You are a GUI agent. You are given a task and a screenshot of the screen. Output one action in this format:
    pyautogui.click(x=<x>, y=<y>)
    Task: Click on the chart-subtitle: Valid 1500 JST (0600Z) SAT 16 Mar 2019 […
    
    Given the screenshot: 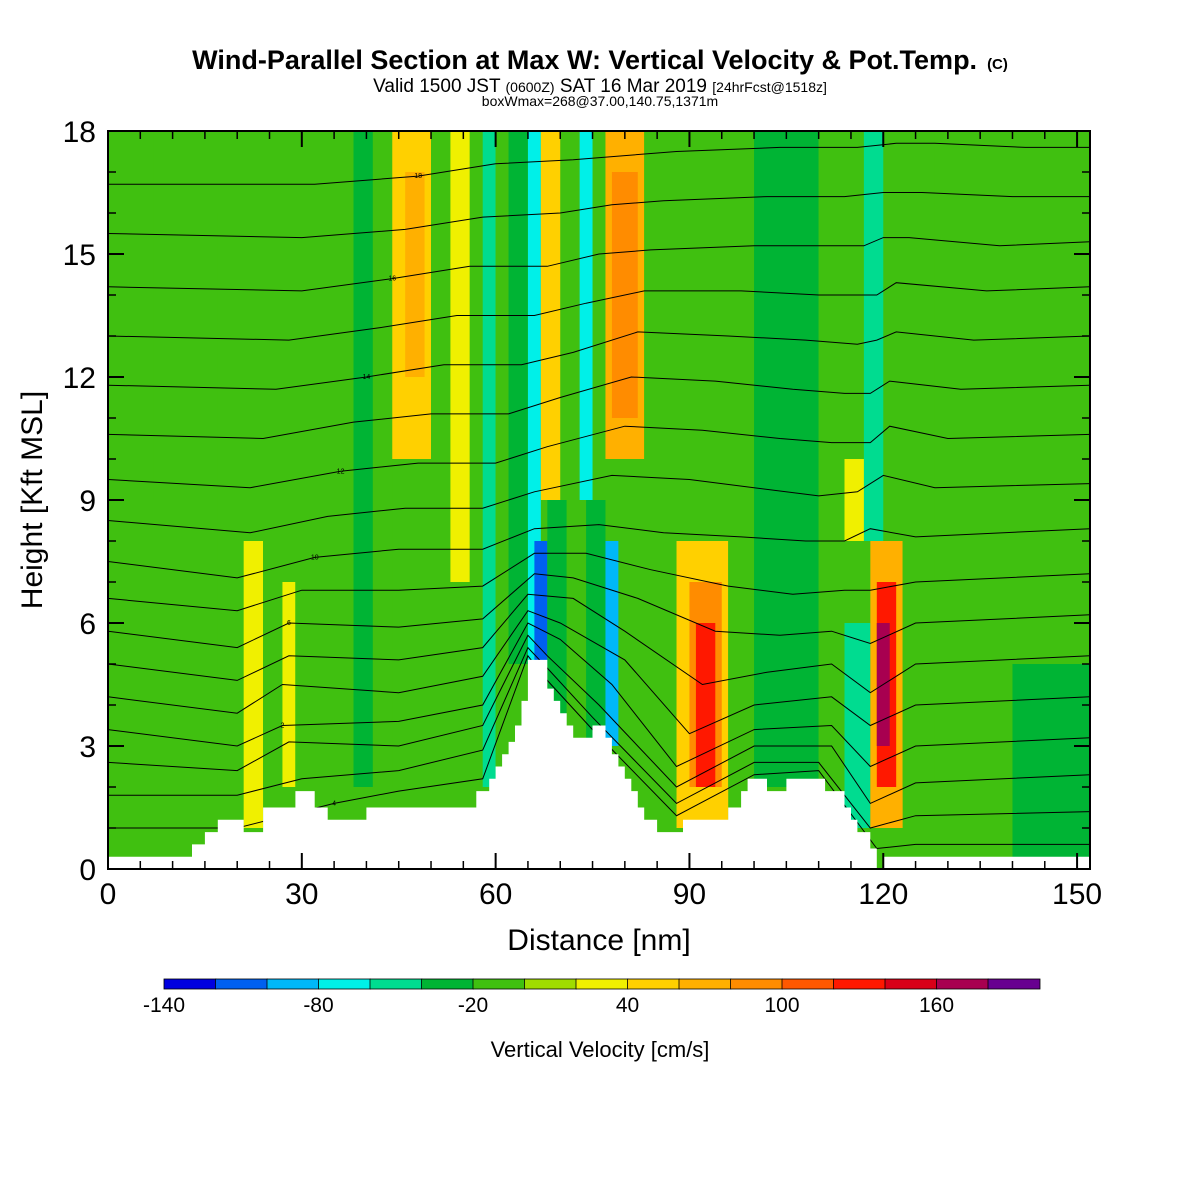 What is the action you would take?
    pyautogui.click(x=600, y=86)
    